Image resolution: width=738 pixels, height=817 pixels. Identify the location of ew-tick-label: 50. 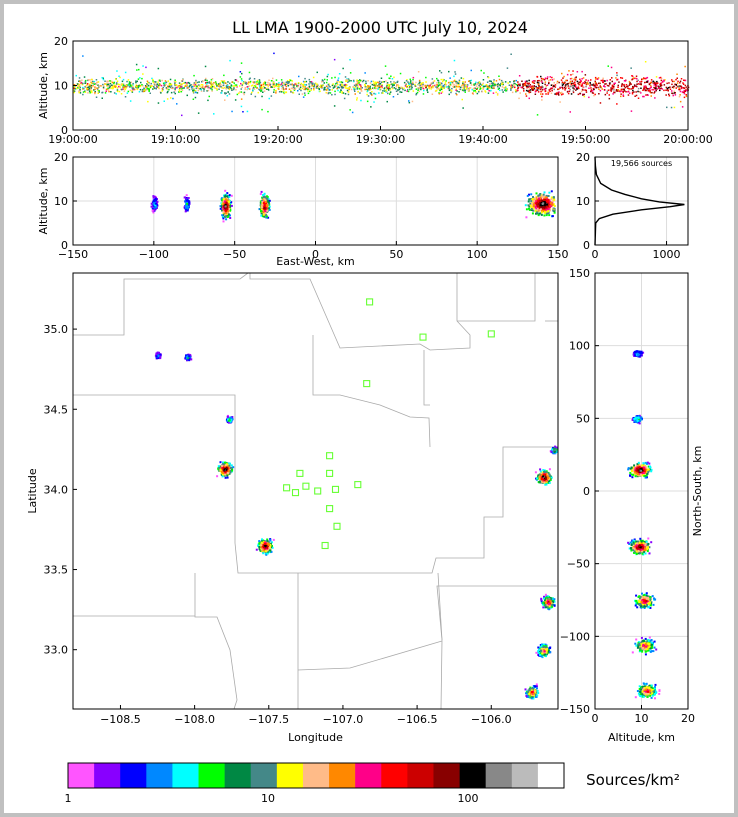
(396, 254).